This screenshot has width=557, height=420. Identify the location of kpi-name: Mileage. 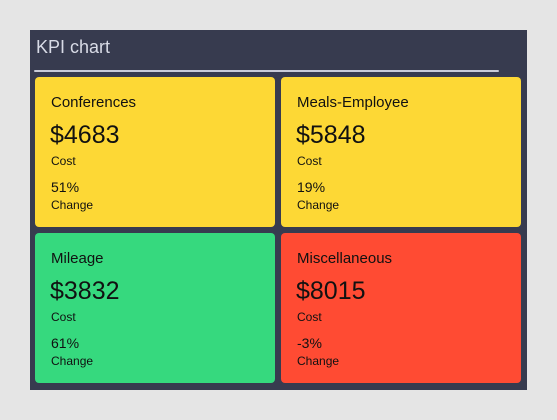
(77, 258).